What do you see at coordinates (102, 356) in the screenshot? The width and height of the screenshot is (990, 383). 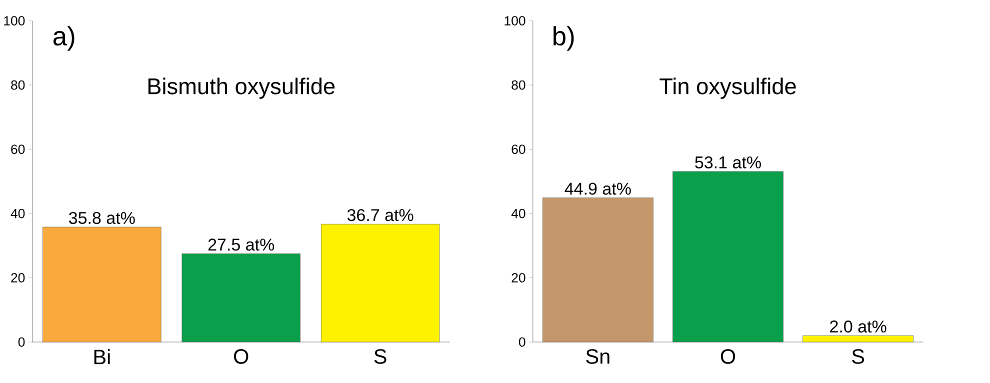 I see `x-tick-label: Bi` at bounding box center [102, 356].